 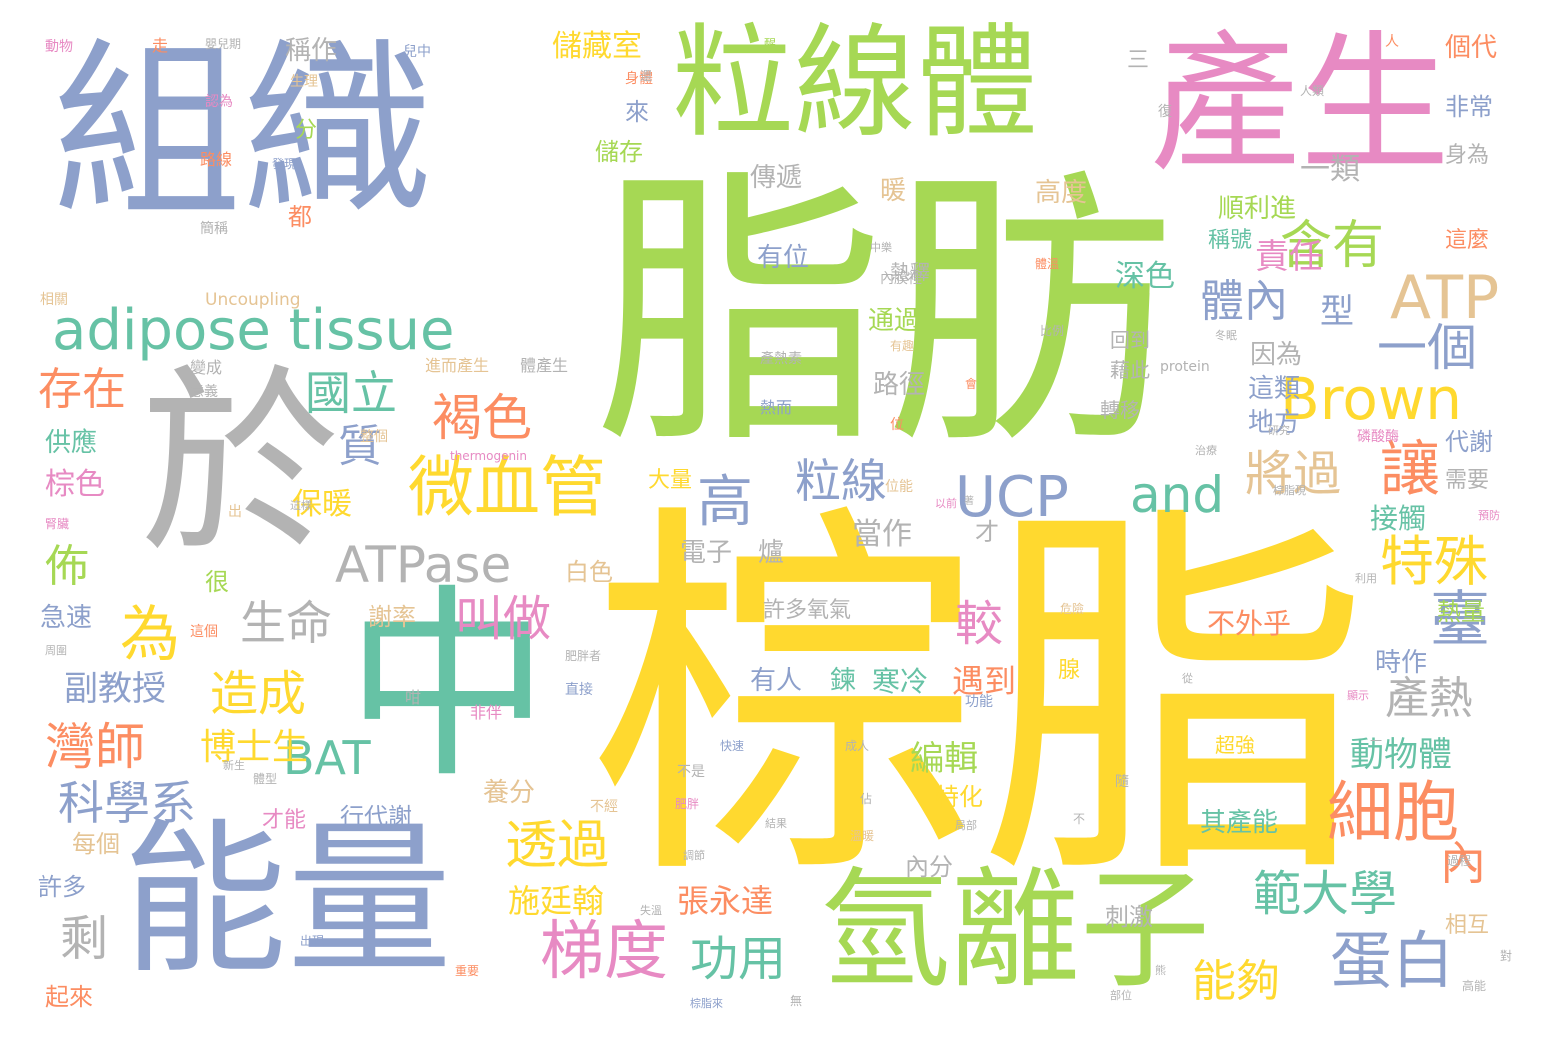 I want to click on word-這個: 這個, so click(x=204, y=632).